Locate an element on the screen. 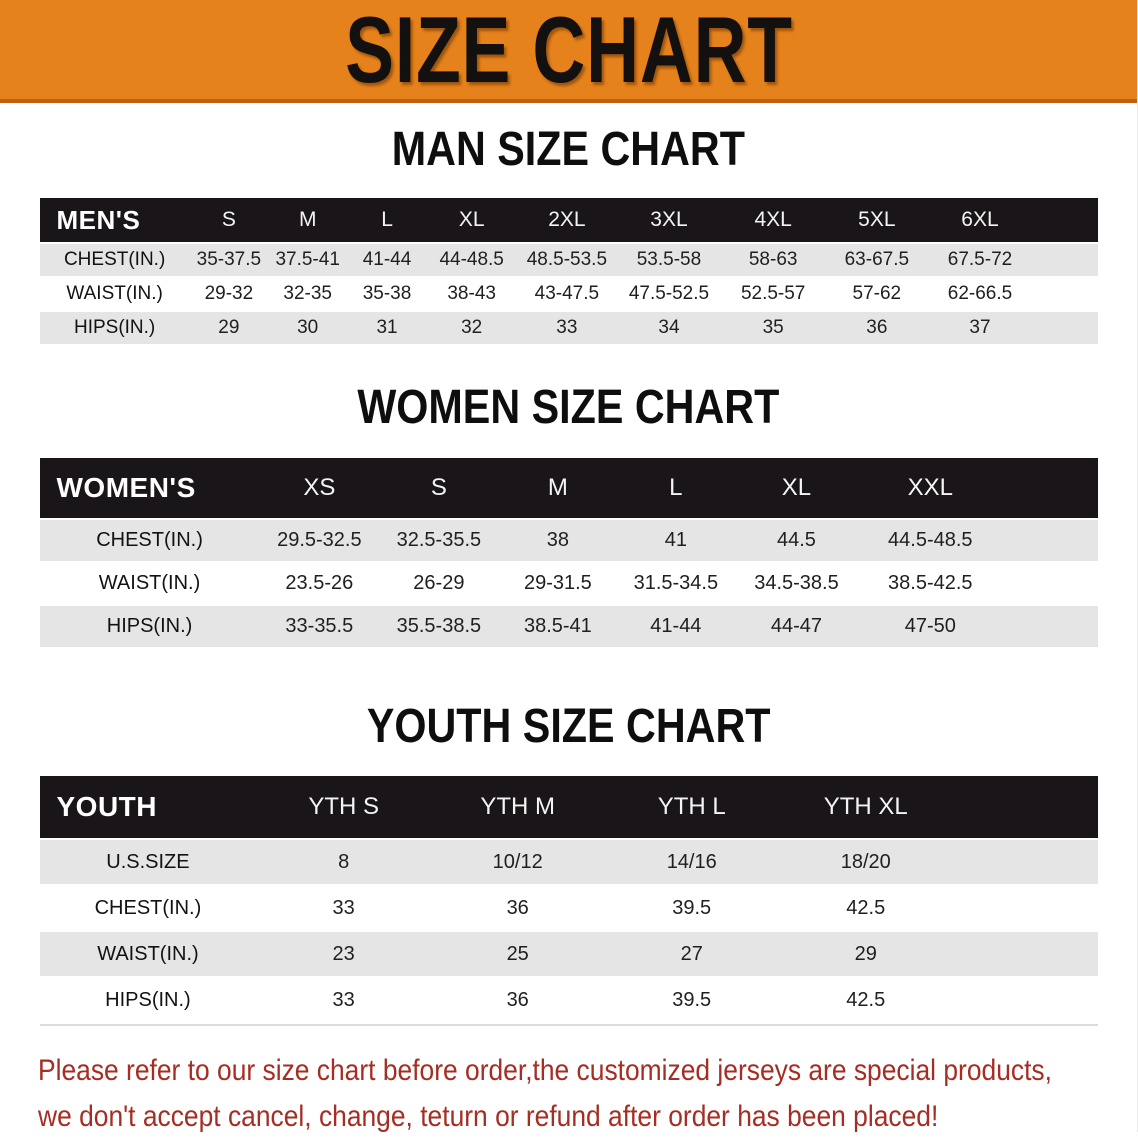 The image size is (1138, 1140). section-heading: WOMEN SIZE CHART is located at coordinates (568, 408).